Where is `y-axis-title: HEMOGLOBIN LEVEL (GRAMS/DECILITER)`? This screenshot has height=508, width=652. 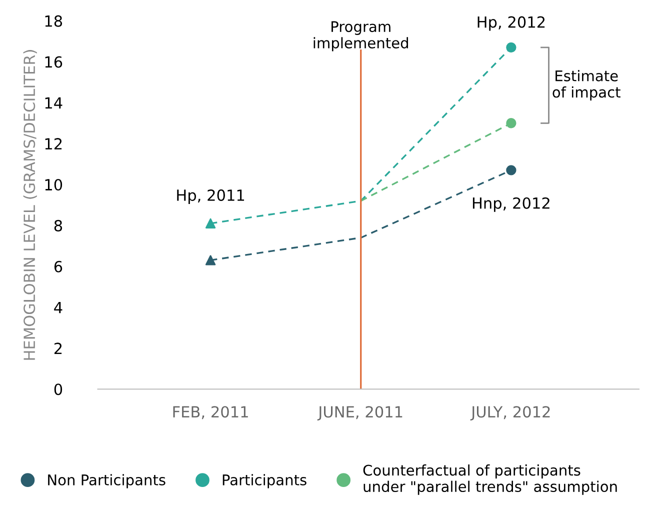
y-axis-title: HEMOGLOBIN LEVEL (GRAMS/DECILITER) is located at coordinates (30, 205).